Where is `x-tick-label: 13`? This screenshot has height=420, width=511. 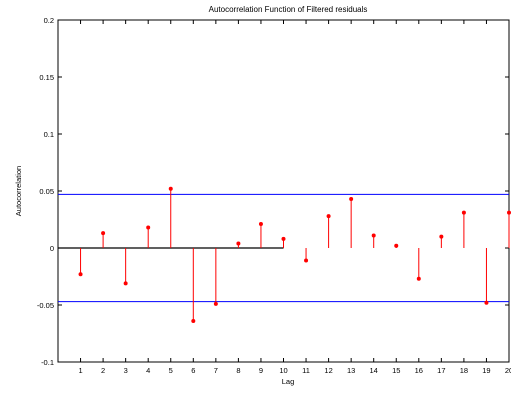
x-tick-label: 13 is located at coordinates (351, 370).